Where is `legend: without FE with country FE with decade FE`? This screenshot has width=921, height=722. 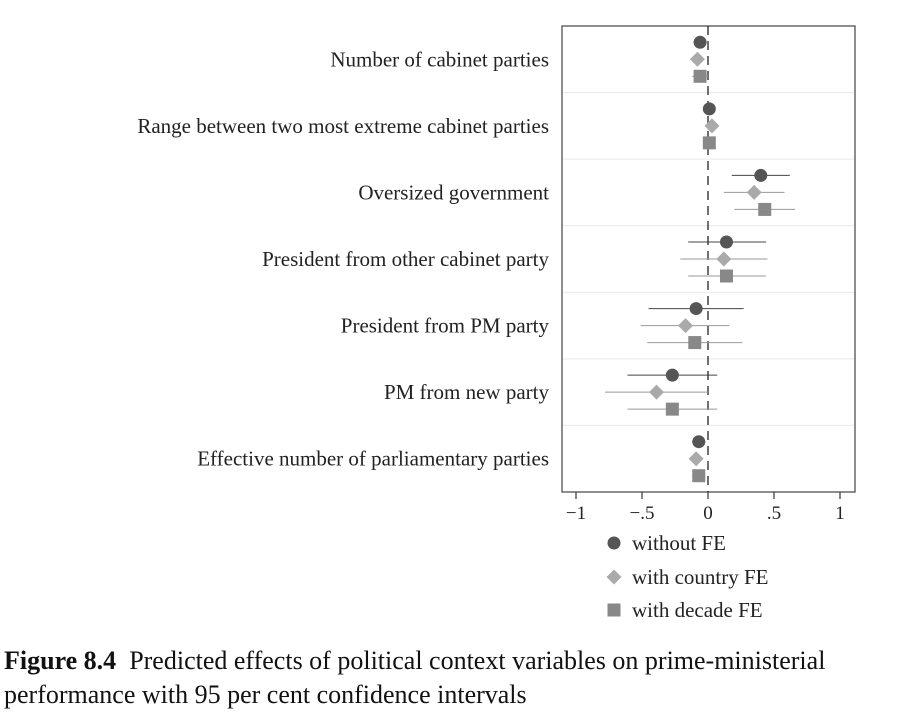
legend: without FE with country FE with decade FE is located at coordinates (687, 576).